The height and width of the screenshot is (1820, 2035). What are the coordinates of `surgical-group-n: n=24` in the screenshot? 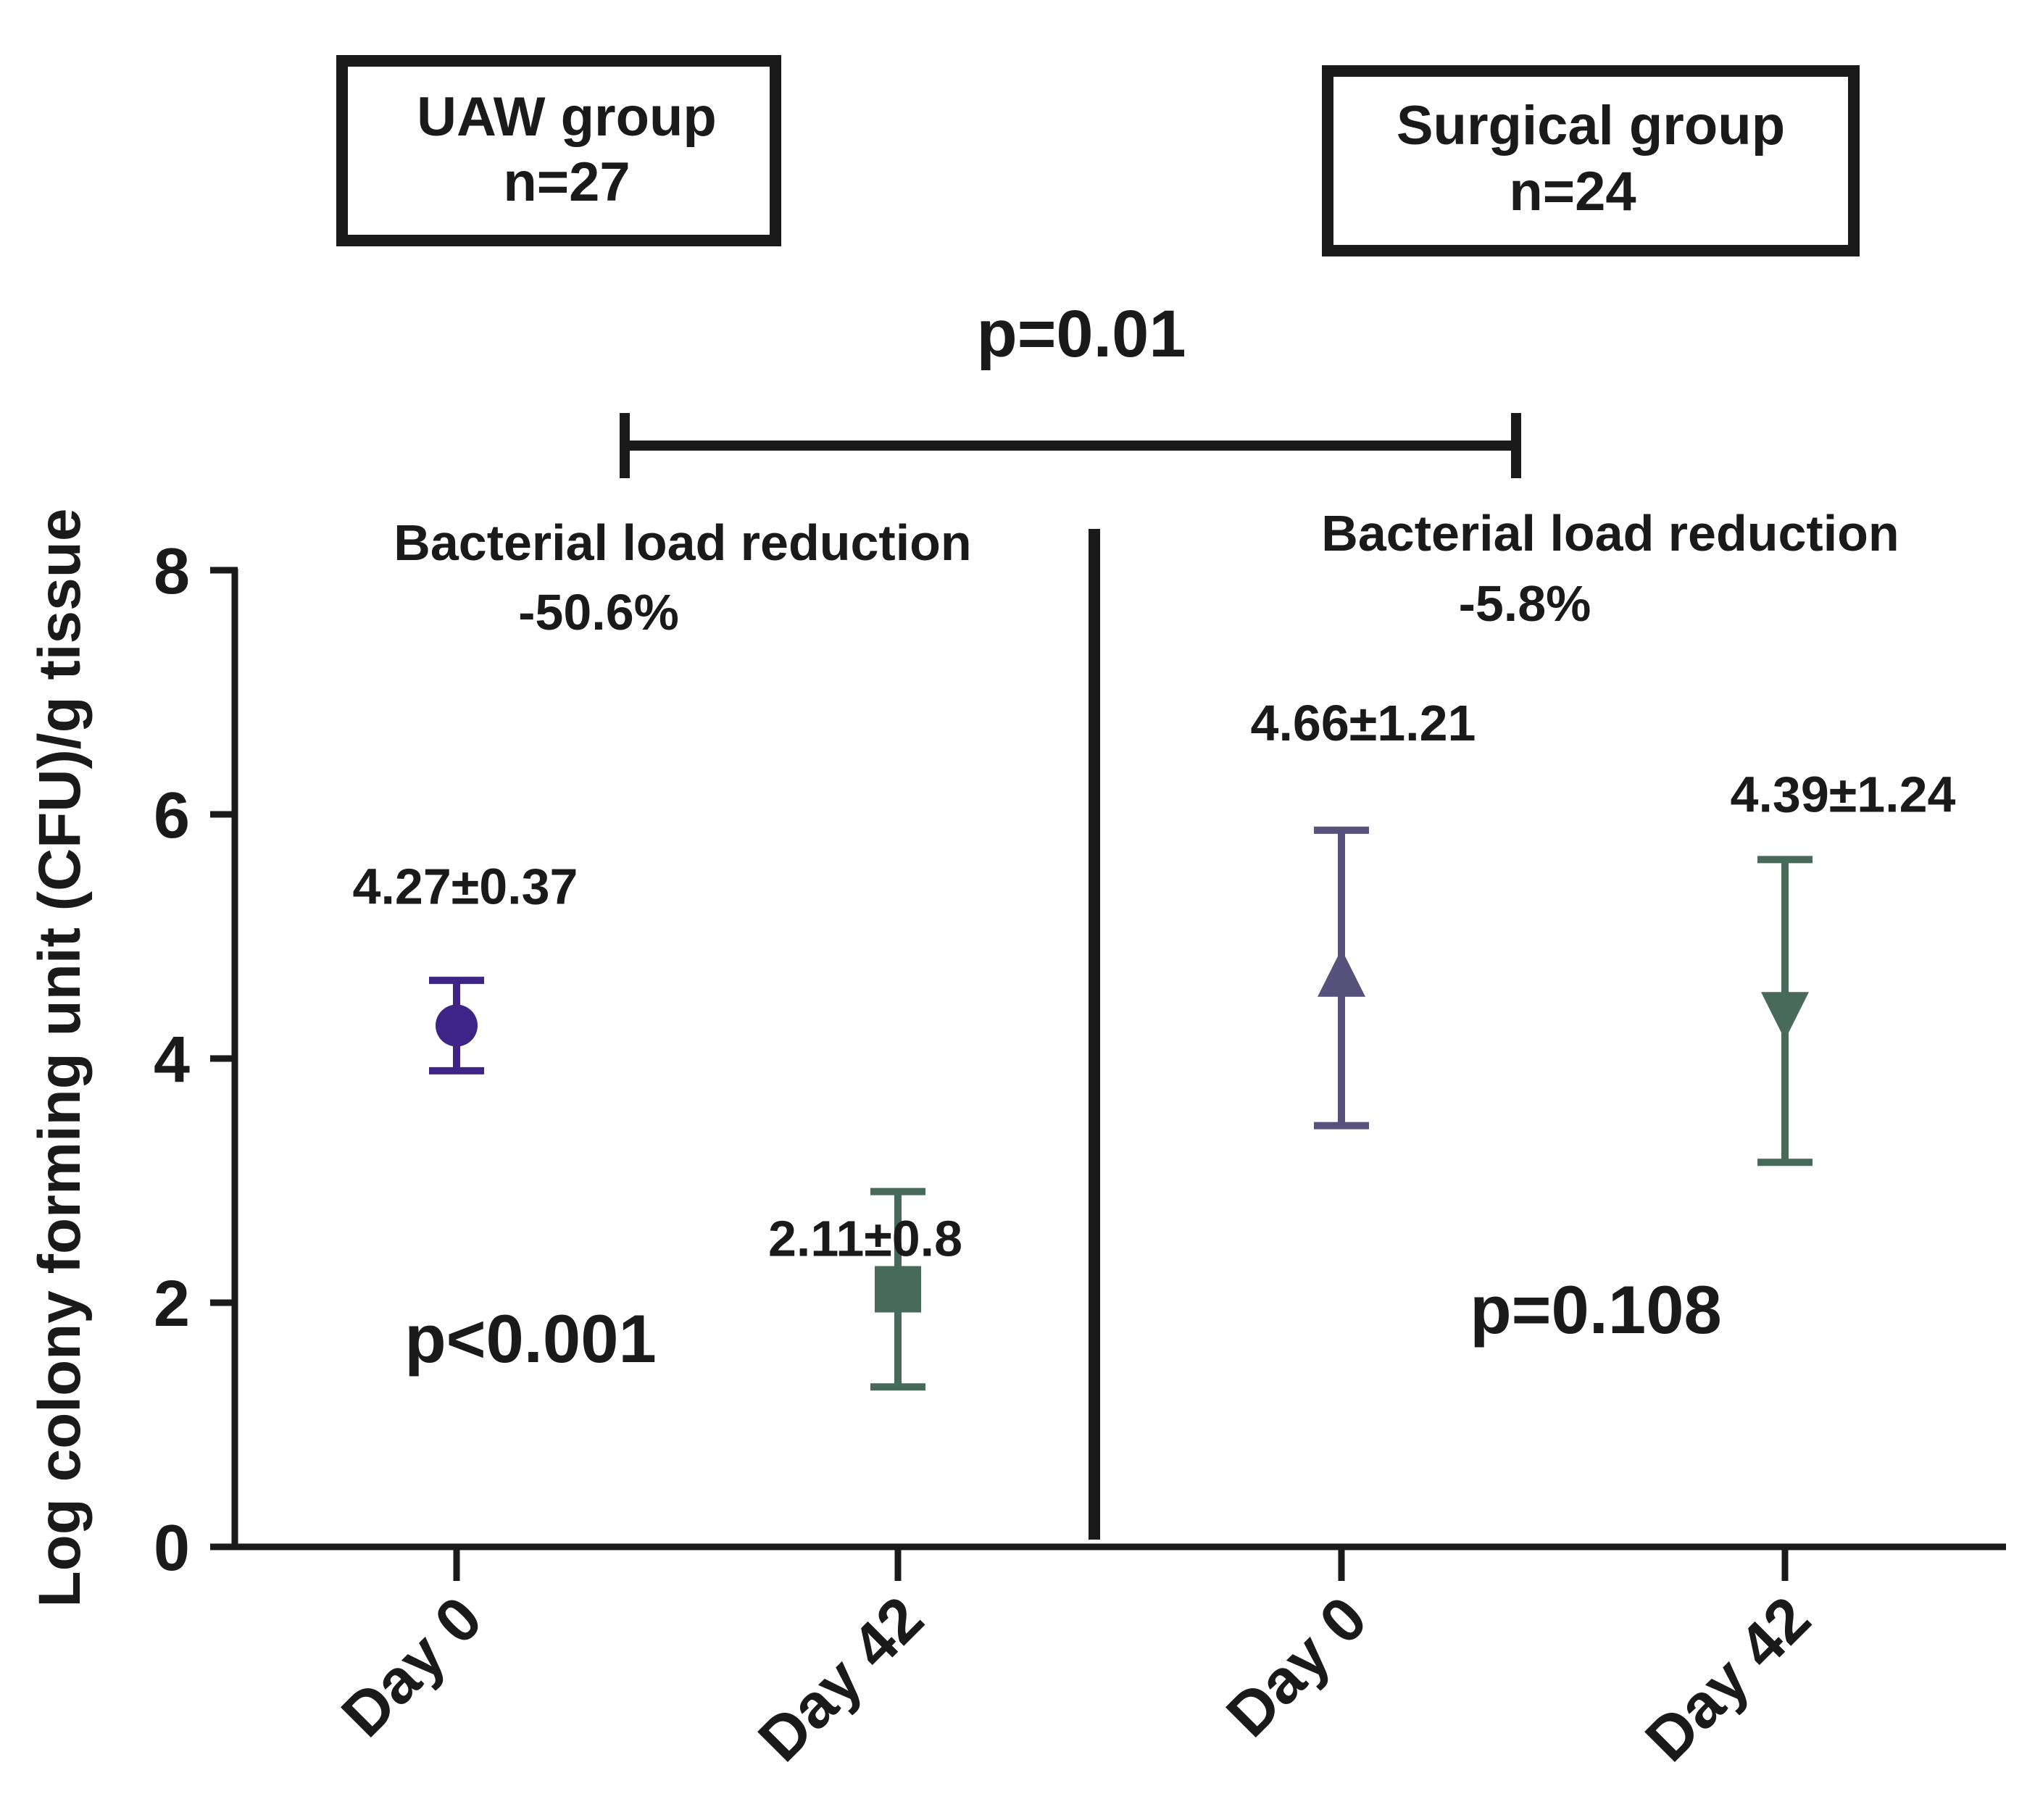 It's located at (1572, 191).